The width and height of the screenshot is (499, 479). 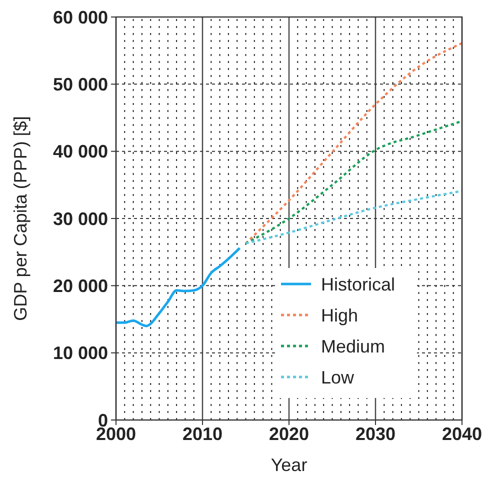 I want to click on y-tick-label: 10 000, so click(x=80, y=353).